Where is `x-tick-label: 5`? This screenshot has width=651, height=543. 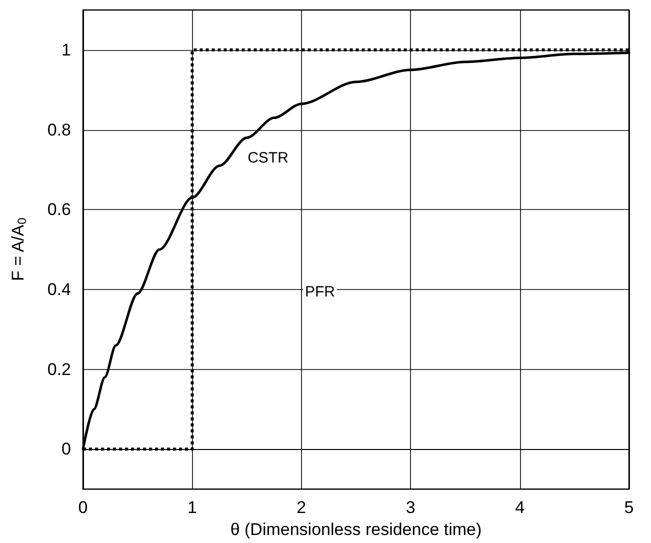
x-tick-label: 5 is located at coordinates (629, 508).